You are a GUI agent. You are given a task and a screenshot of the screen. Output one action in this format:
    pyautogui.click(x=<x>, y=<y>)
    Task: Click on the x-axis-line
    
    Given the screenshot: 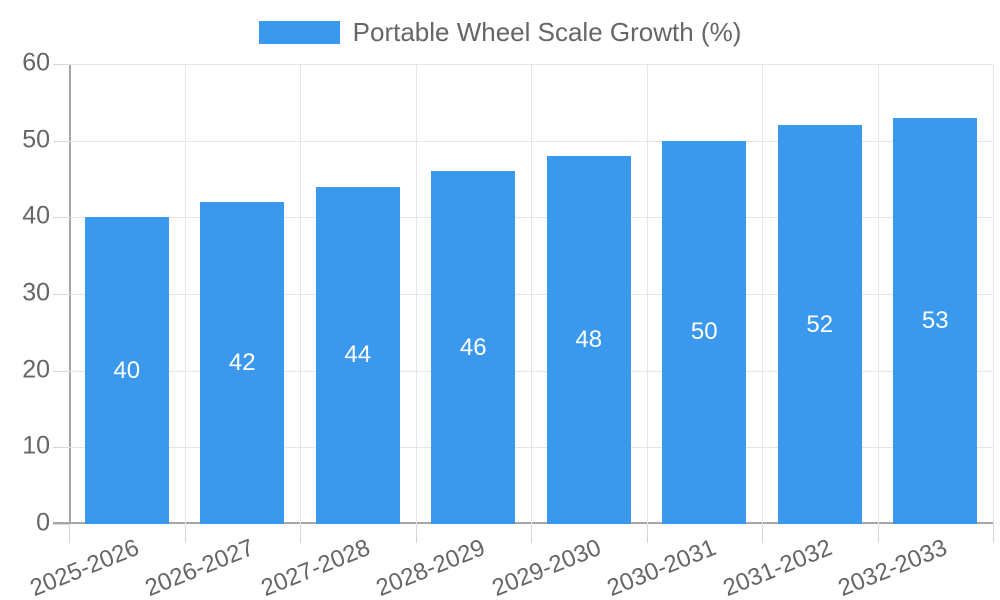 What is the action you would take?
    pyautogui.click(x=523, y=523)
    